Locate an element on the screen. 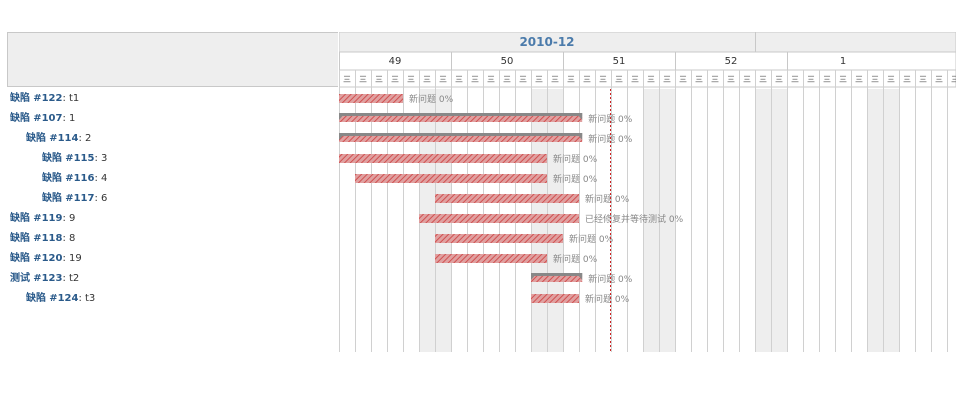 This screenshot has height=400, width=956. subject-row: 缺陷 #118: 8 is located at coordinates (43, 238).